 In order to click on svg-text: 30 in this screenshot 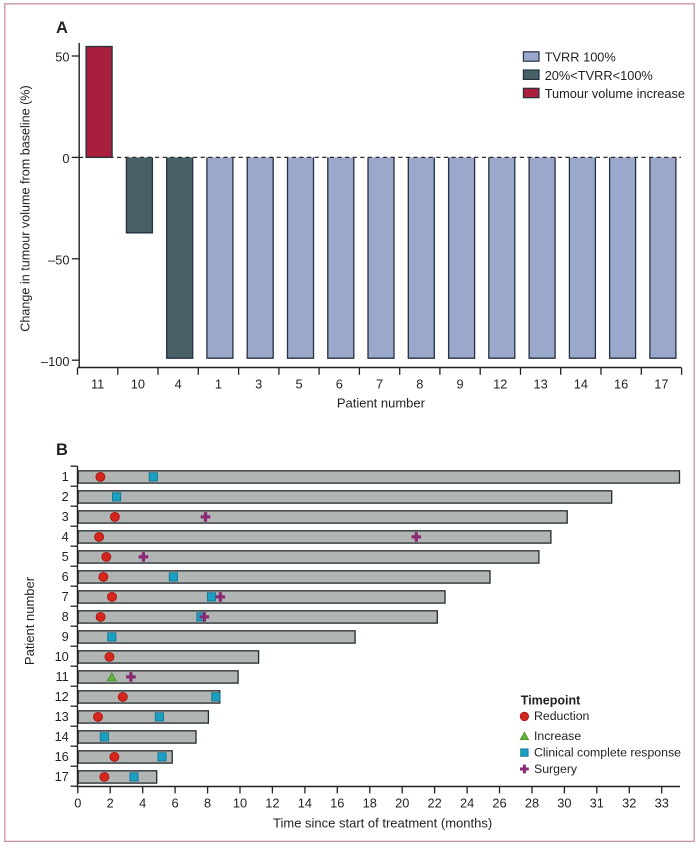, I will do `click(564, 803)`.